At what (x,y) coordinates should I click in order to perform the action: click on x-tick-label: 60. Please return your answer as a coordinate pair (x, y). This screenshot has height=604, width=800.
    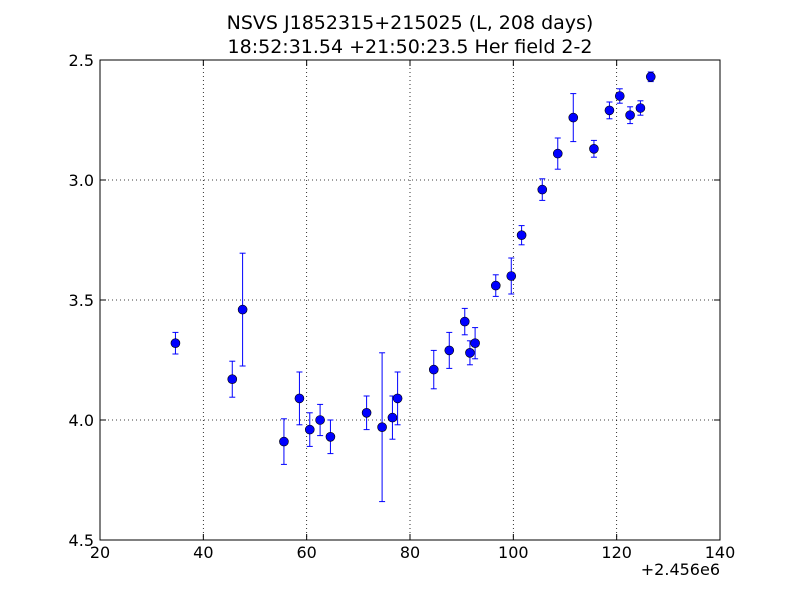
    Looking at the image, I should click on (306, 552).